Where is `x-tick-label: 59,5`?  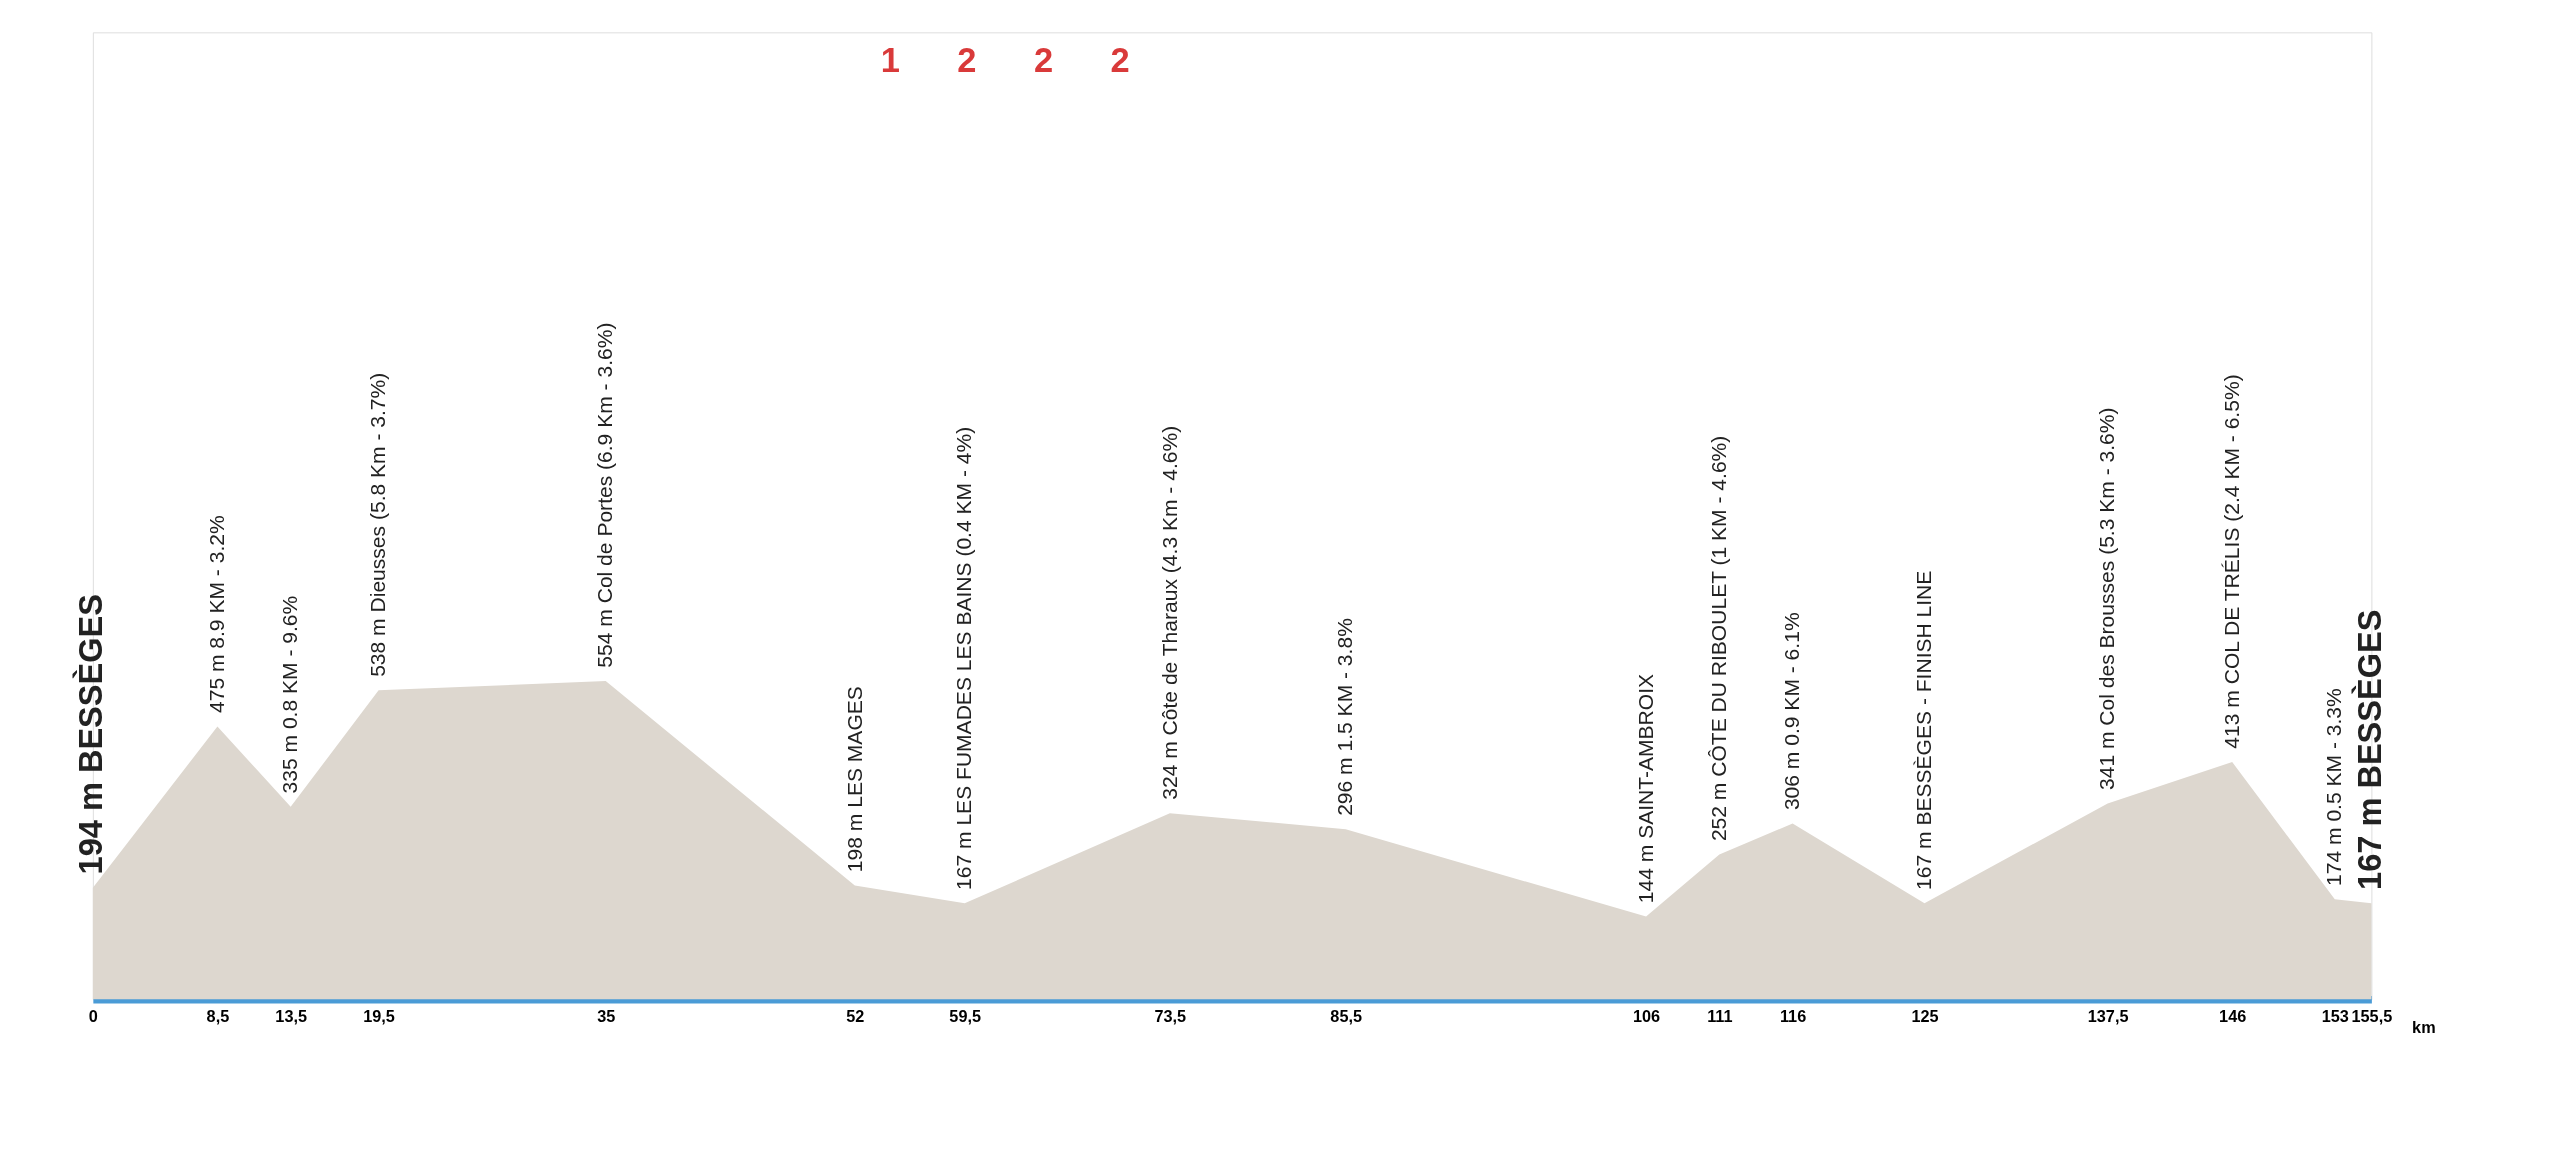
x-tick-label: 59,5 is located at coordinates (965, 1015).